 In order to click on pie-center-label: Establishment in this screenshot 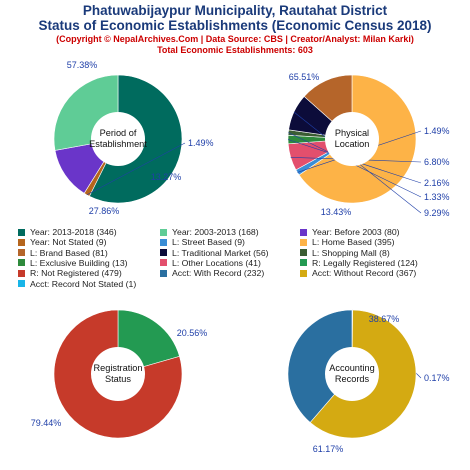, I will do `click(118, 144)`.